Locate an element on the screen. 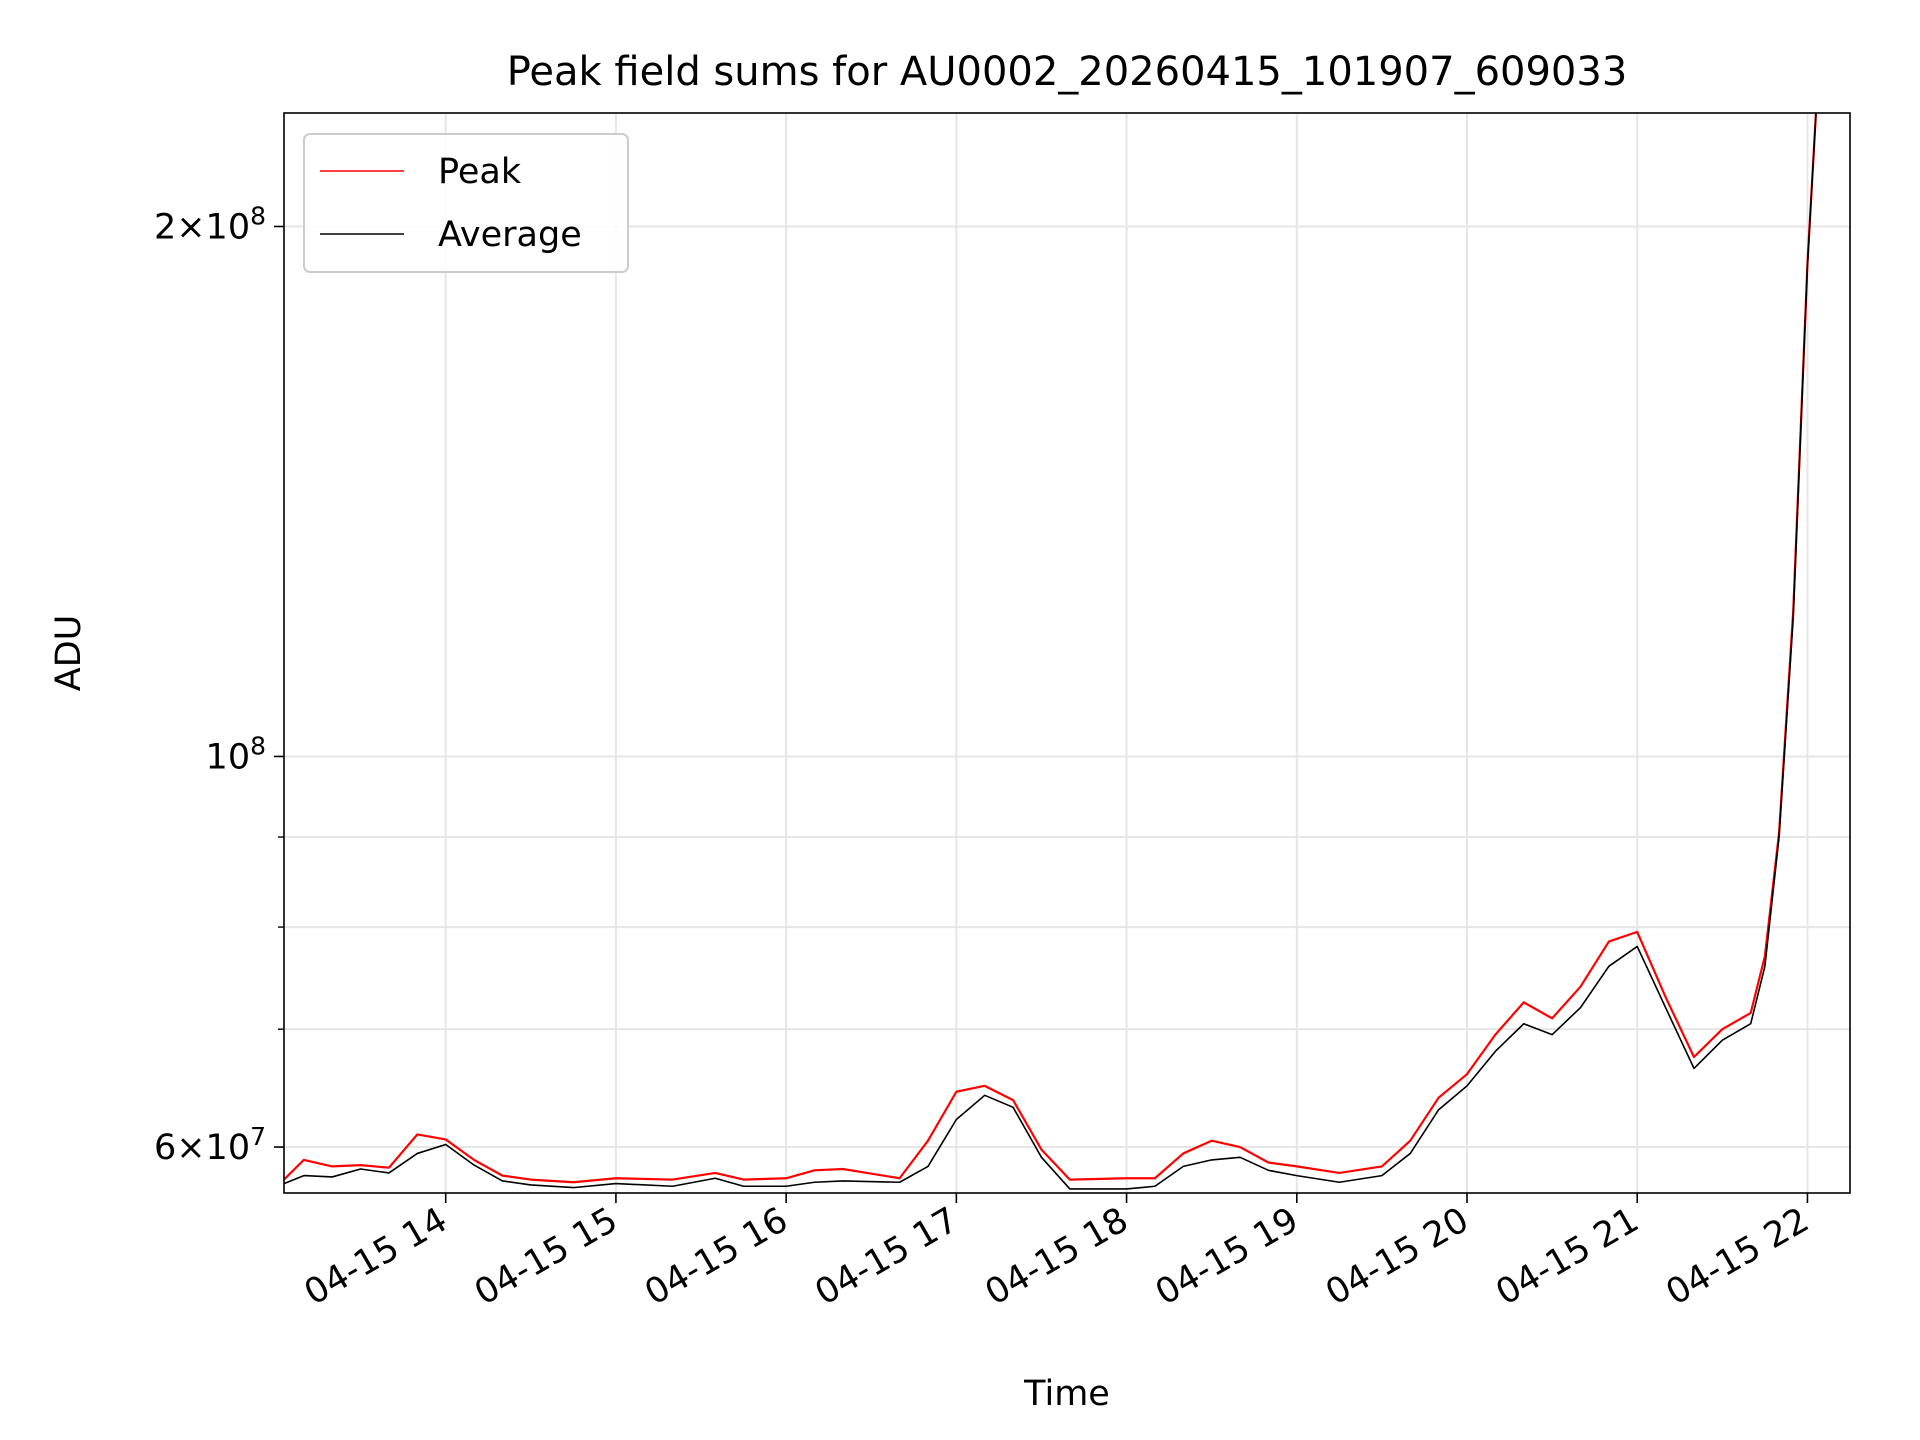 The height and width of the screenshot is (1440, 1920). y-tick-label: 2×108 is located at coordinates (210, 224).